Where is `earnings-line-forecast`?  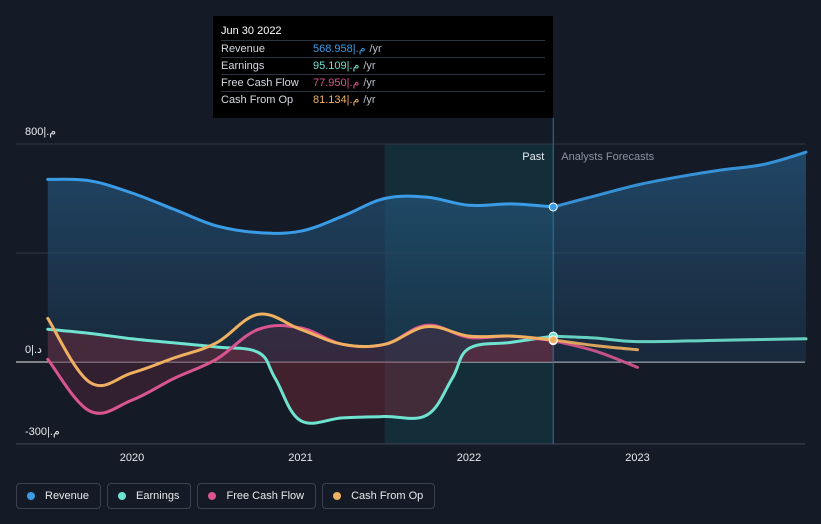 earnings-line-forecast is located at coordinates (679, 339).